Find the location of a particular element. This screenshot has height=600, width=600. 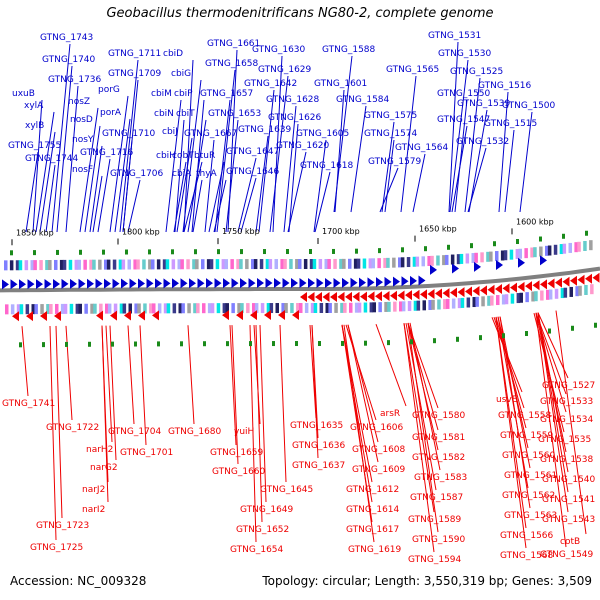

top-gene-label: GTNG_1646 is located at coordinates (253, 172).